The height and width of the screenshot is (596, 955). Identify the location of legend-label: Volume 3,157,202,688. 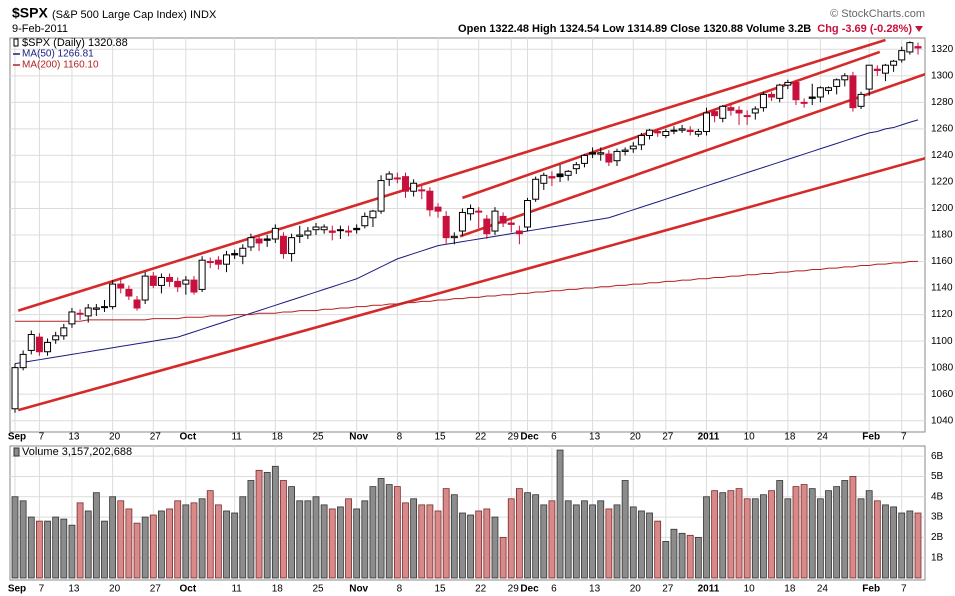
(77, 452).